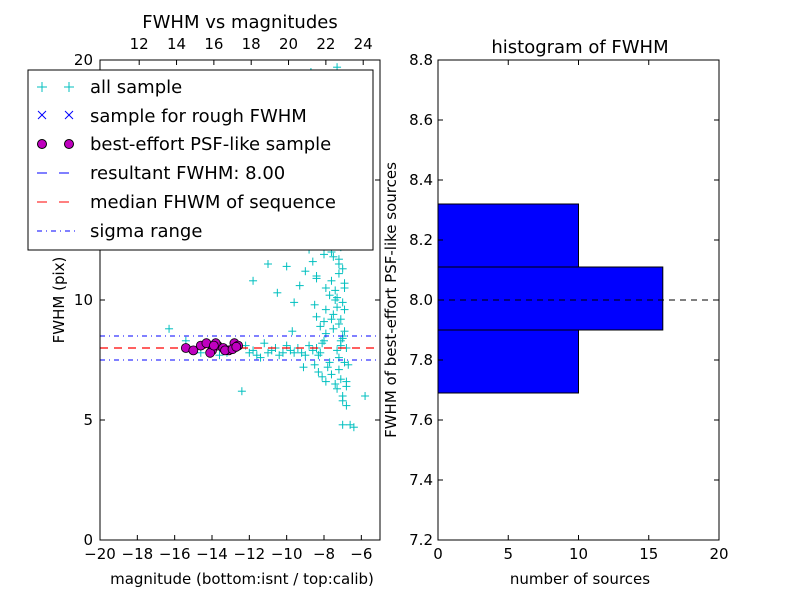 The image size is (800, 600). Describe the element at coordinates (361, 554) in the screenshot. I see `x-tick-label: −6` at that location.